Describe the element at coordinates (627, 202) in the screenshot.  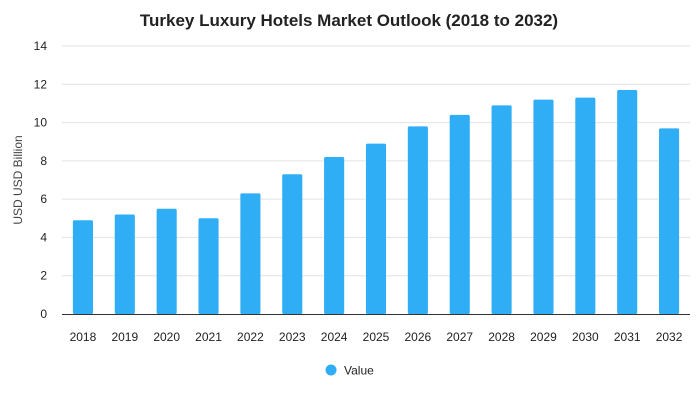
I see `bar-2031` at that location.